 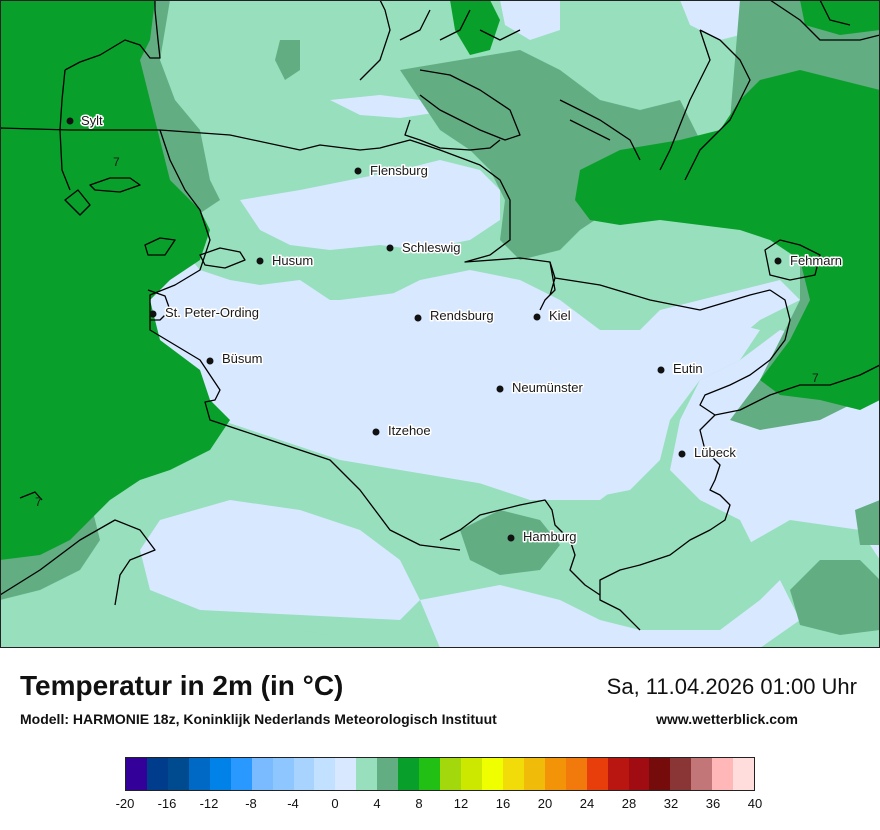 What do you see at coordinates (419, 803) in the screenshot?
I see `legend-tick-label: 8` at bounding box center [419, 803].